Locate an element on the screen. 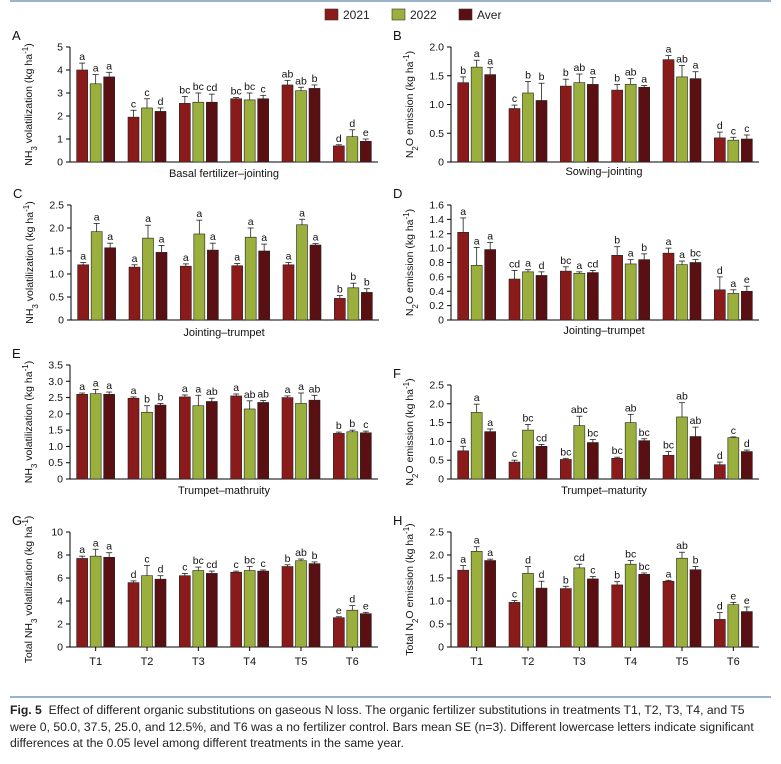 The image size is (781, 764). panel-subtitle: Sowing–jointing is located at coordinates (603, 172).